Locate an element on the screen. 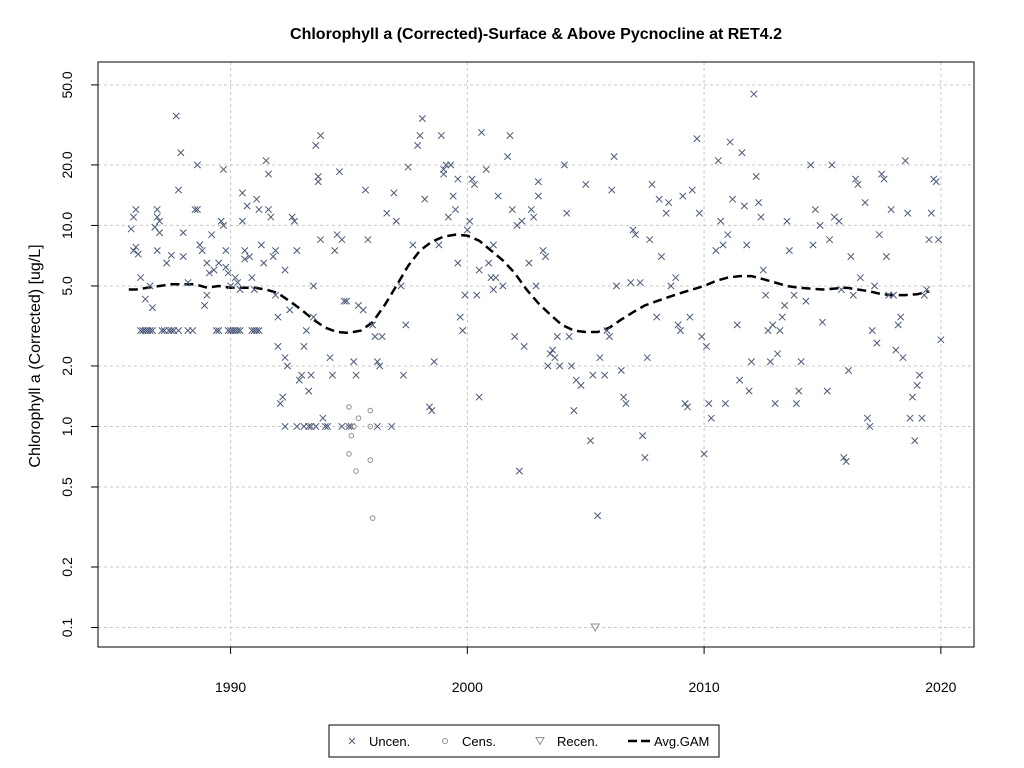 The image size is (1024, 768). gam-curve-layer is located at coordinates (529, 284).